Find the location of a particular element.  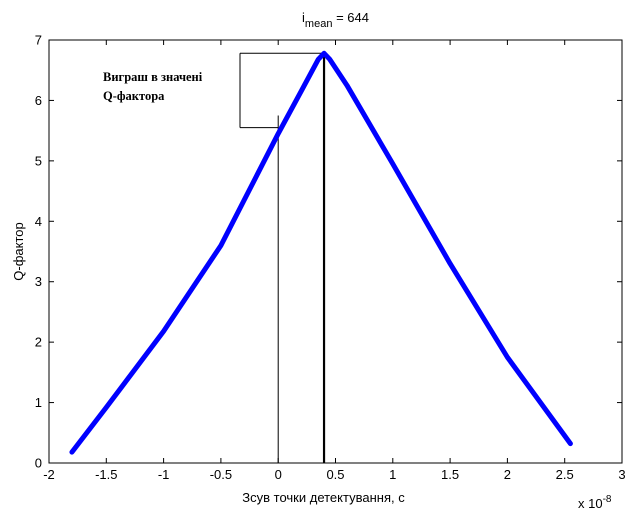

annotation-text-line1: Виграш в значені is located at coordinates (153, 77).